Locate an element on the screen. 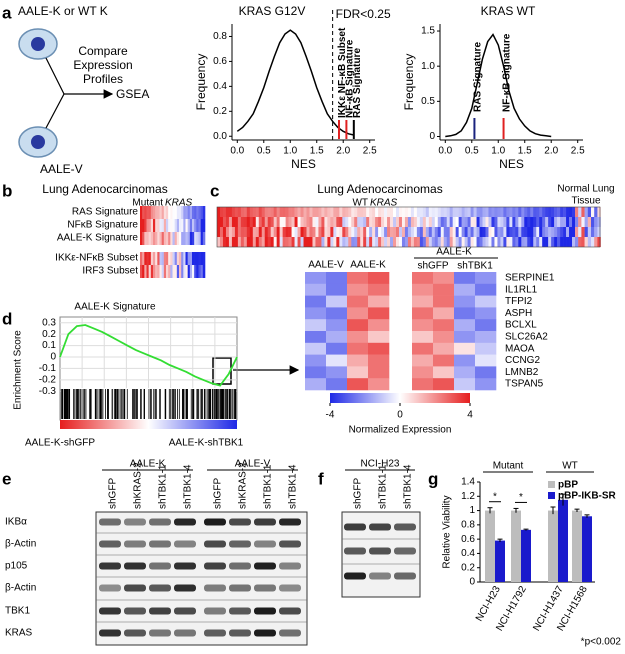 This screenshot has height=654, width=625. y-tick-label: 0.8 is located at coordinates (220, 36).